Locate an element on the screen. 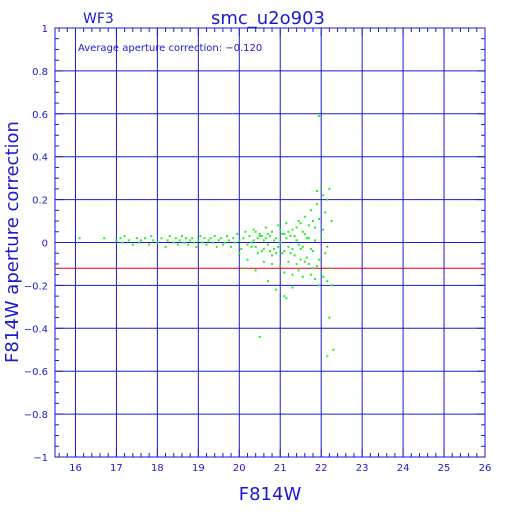 This screenshot has height=512, width=512. y-tick-label: 0.8 is located at coordinates (40, 72).